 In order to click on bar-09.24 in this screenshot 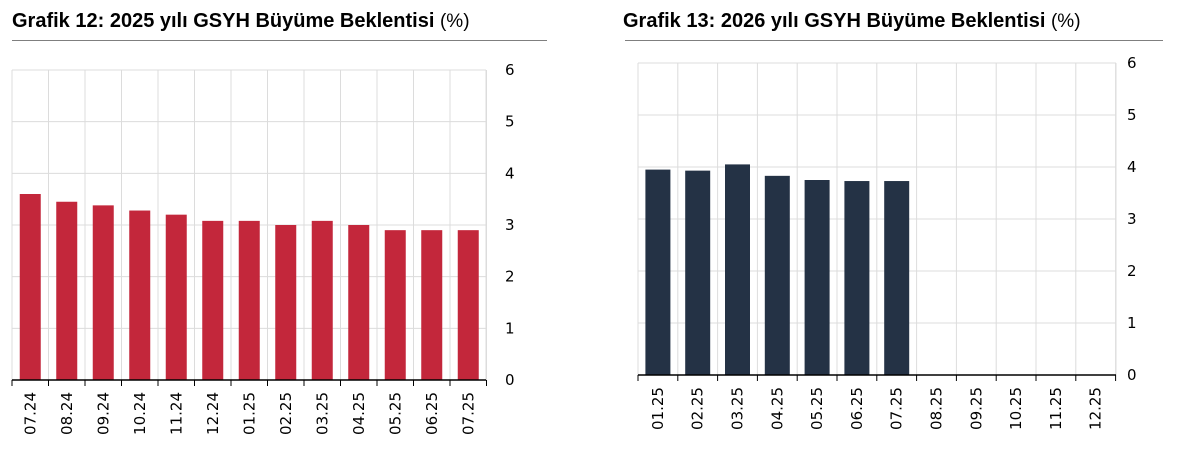, I will do `click(103, 292)`.